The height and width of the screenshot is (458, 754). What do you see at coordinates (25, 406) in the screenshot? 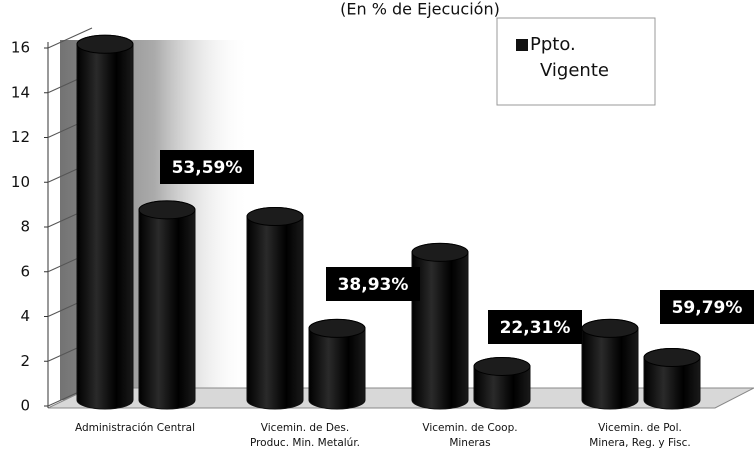
I see `y-tick-label: 0` at bounding box center [25, 406].